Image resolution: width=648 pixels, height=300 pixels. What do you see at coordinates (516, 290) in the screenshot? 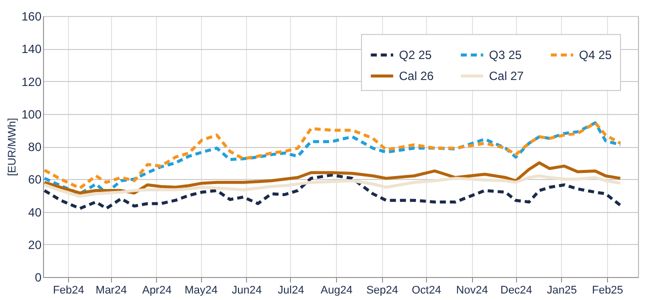
I see `x-tick-label: Dec24` at bounding box center [516, 290].